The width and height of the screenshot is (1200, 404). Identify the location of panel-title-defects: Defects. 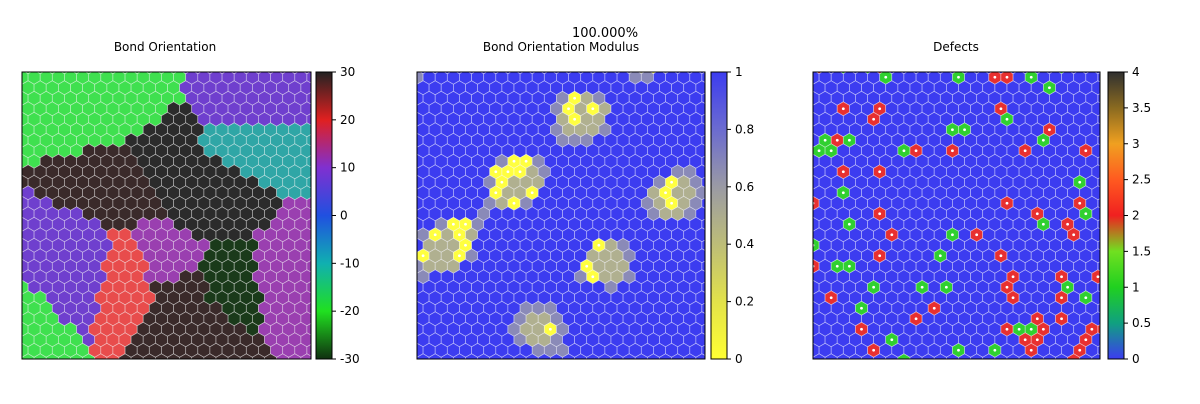
(956, 47).